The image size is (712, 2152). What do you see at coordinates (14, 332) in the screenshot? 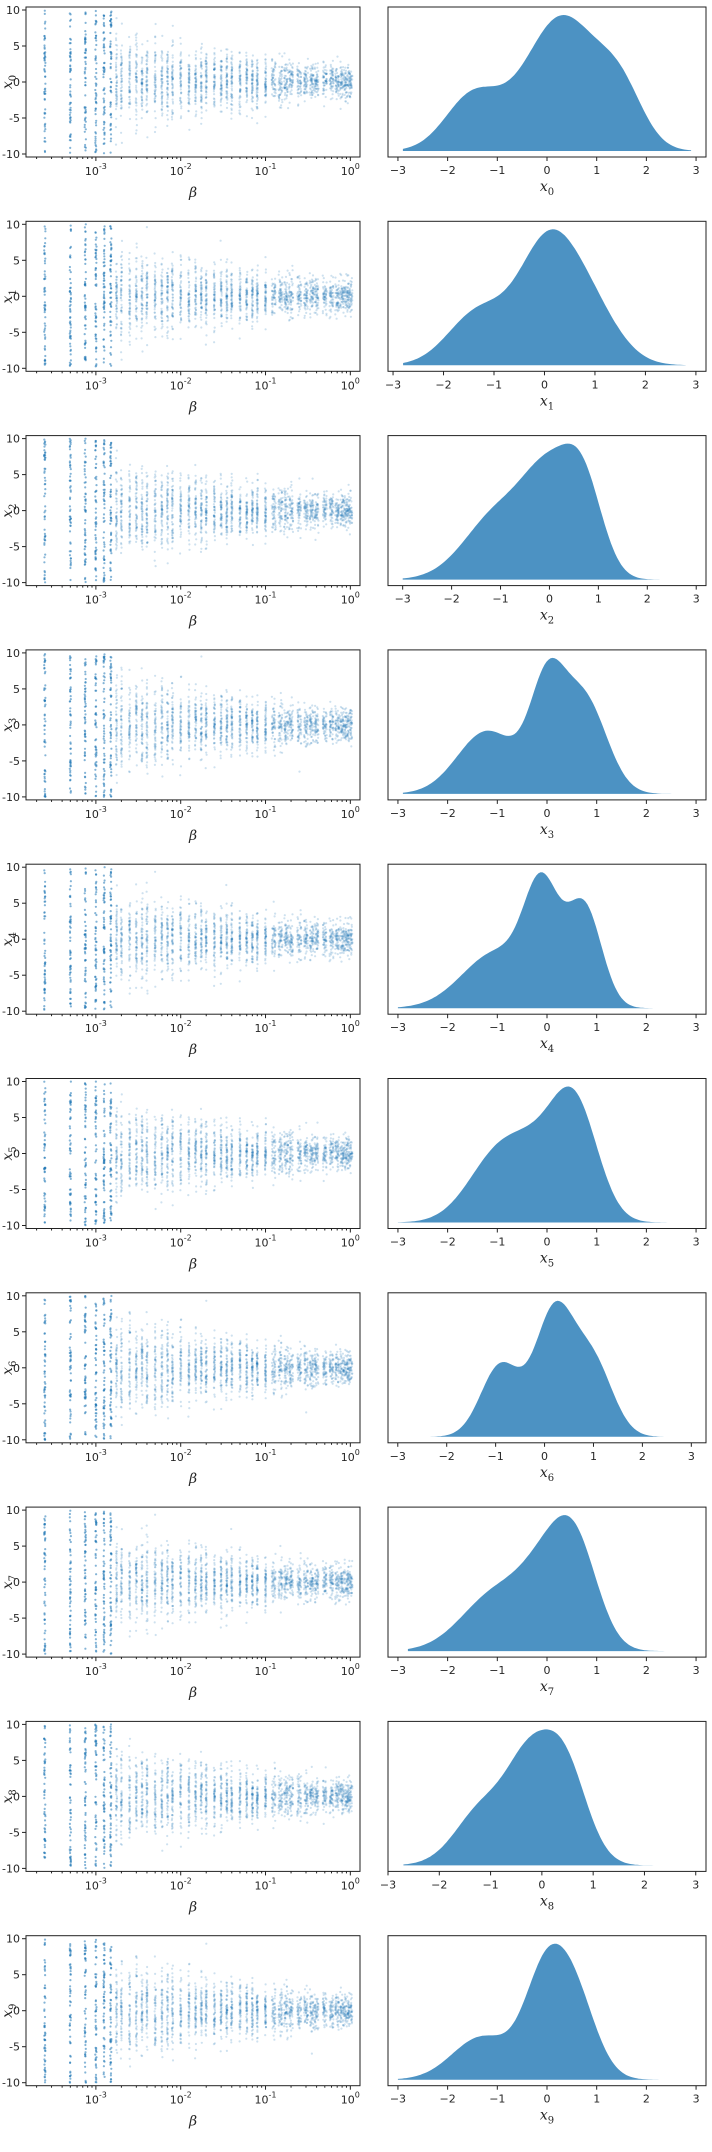
I see `y-tick-label: -5` at bounding box center [14, 332].